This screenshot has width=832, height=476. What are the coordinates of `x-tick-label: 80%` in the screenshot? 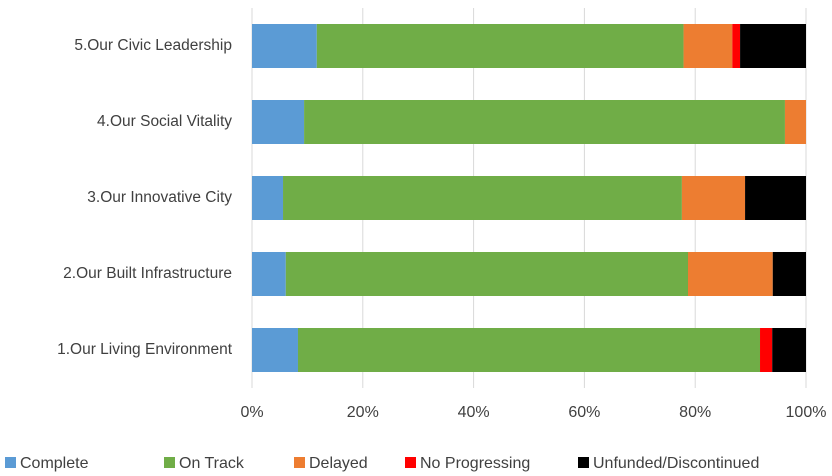 It's located at (695, 412).